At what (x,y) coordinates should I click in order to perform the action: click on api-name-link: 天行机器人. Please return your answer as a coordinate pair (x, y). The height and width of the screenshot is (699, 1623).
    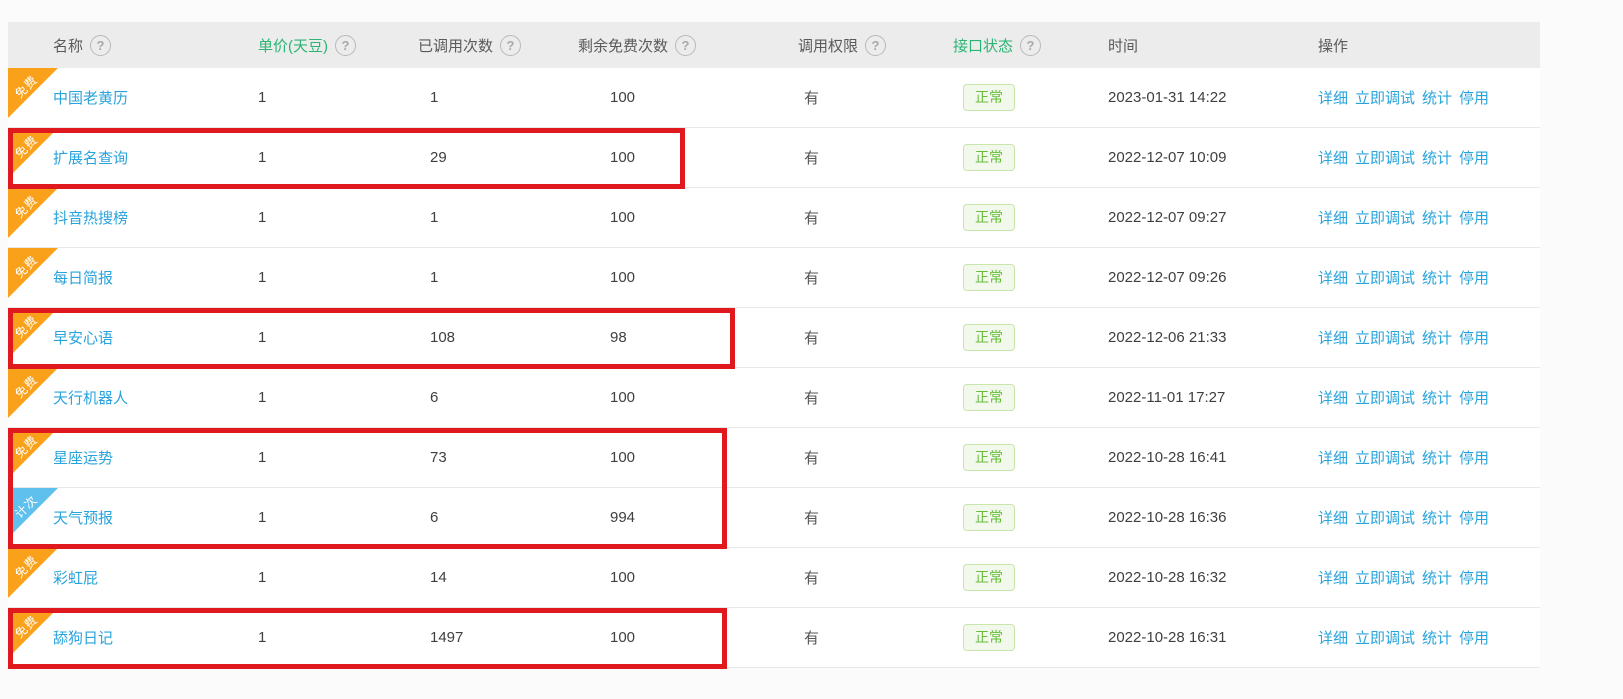
    Looking at the image, I should click on (91, 398).